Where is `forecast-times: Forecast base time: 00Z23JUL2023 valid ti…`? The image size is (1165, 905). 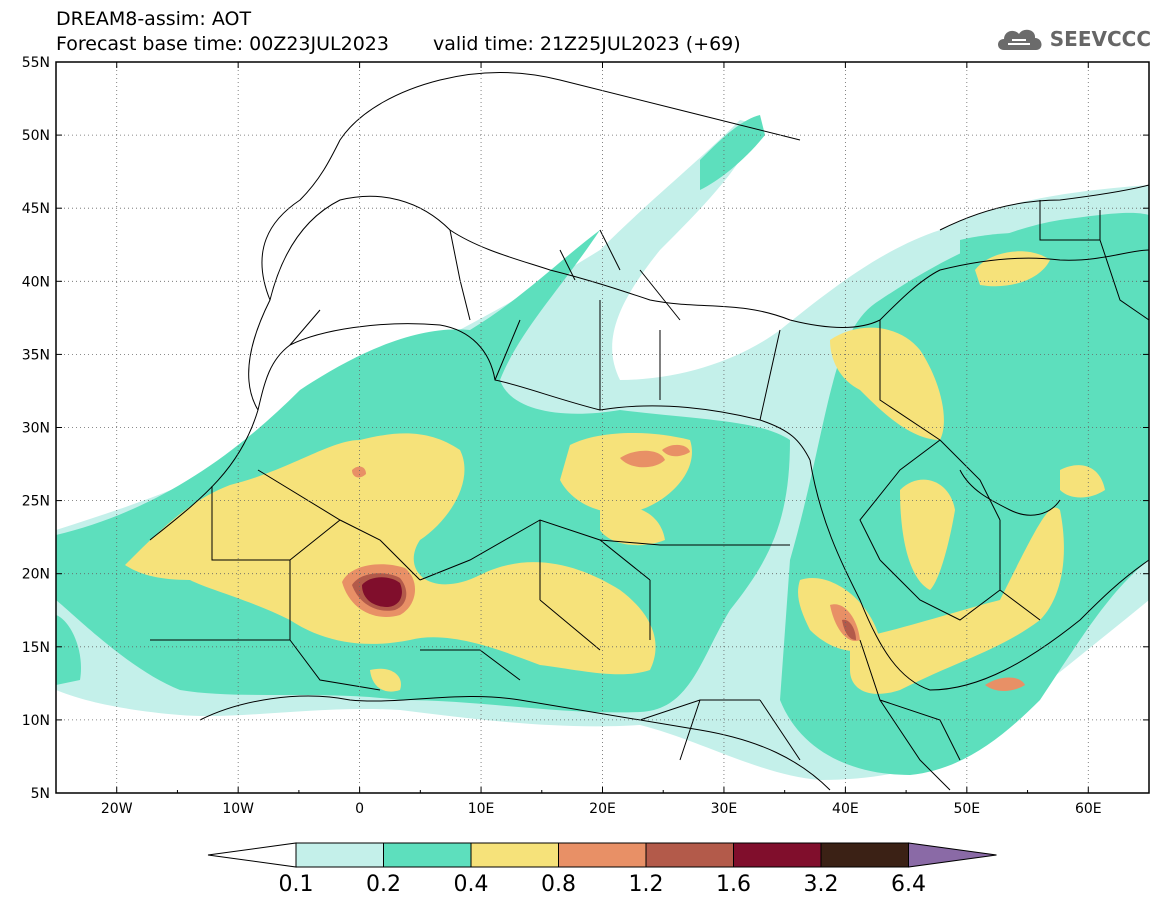 forecast-times: Forecast base time: 00Z23JUL2023 valid ti… is located at coordinates (398, 44).